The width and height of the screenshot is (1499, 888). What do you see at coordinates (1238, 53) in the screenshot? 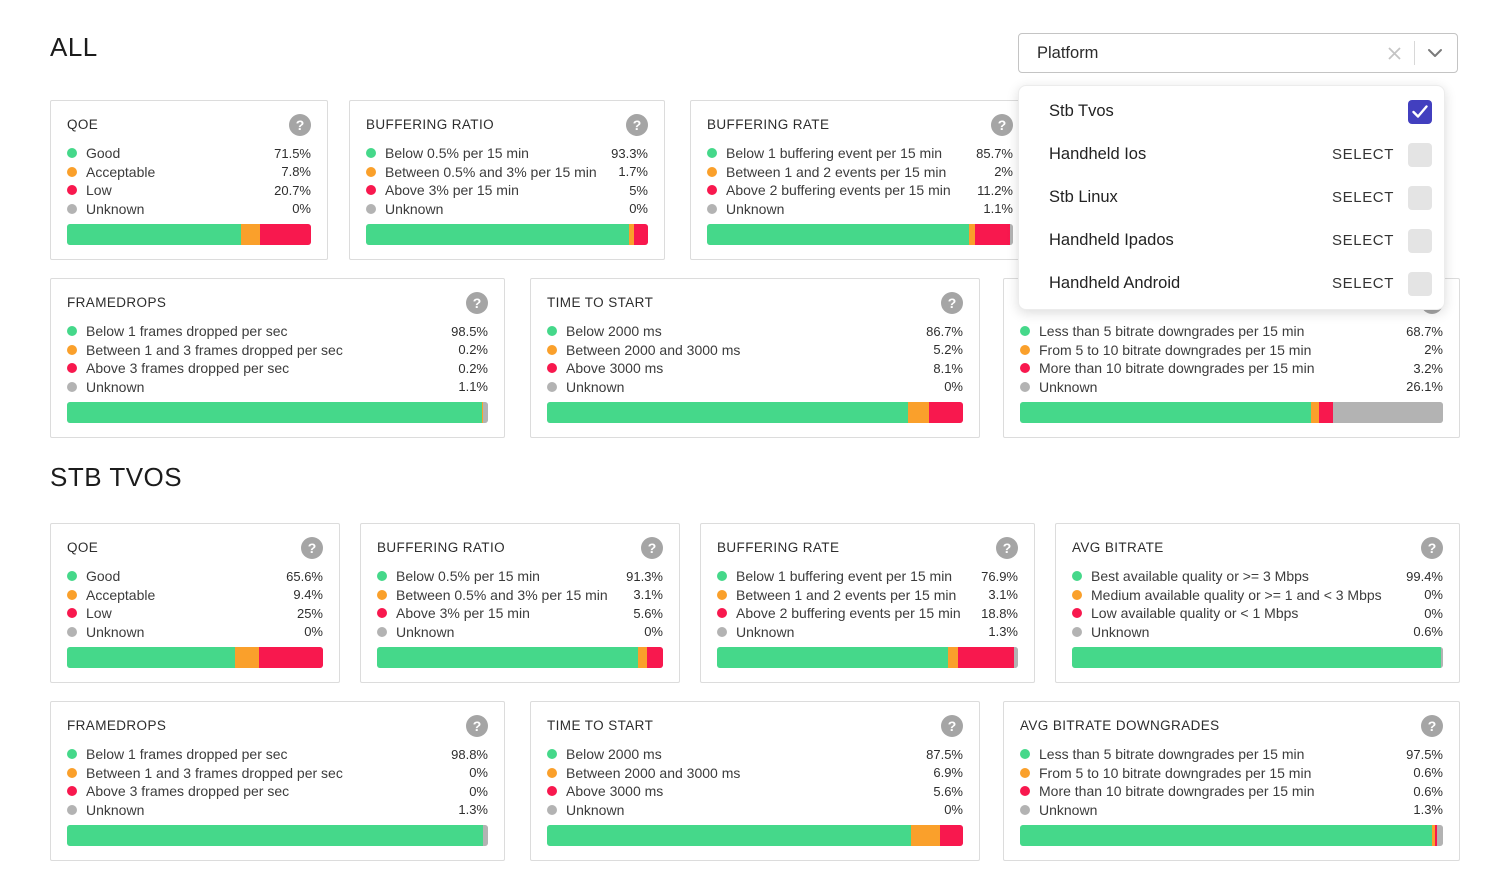
I see `platform-filter-select: Platform` at bounding box center [1238, 53].